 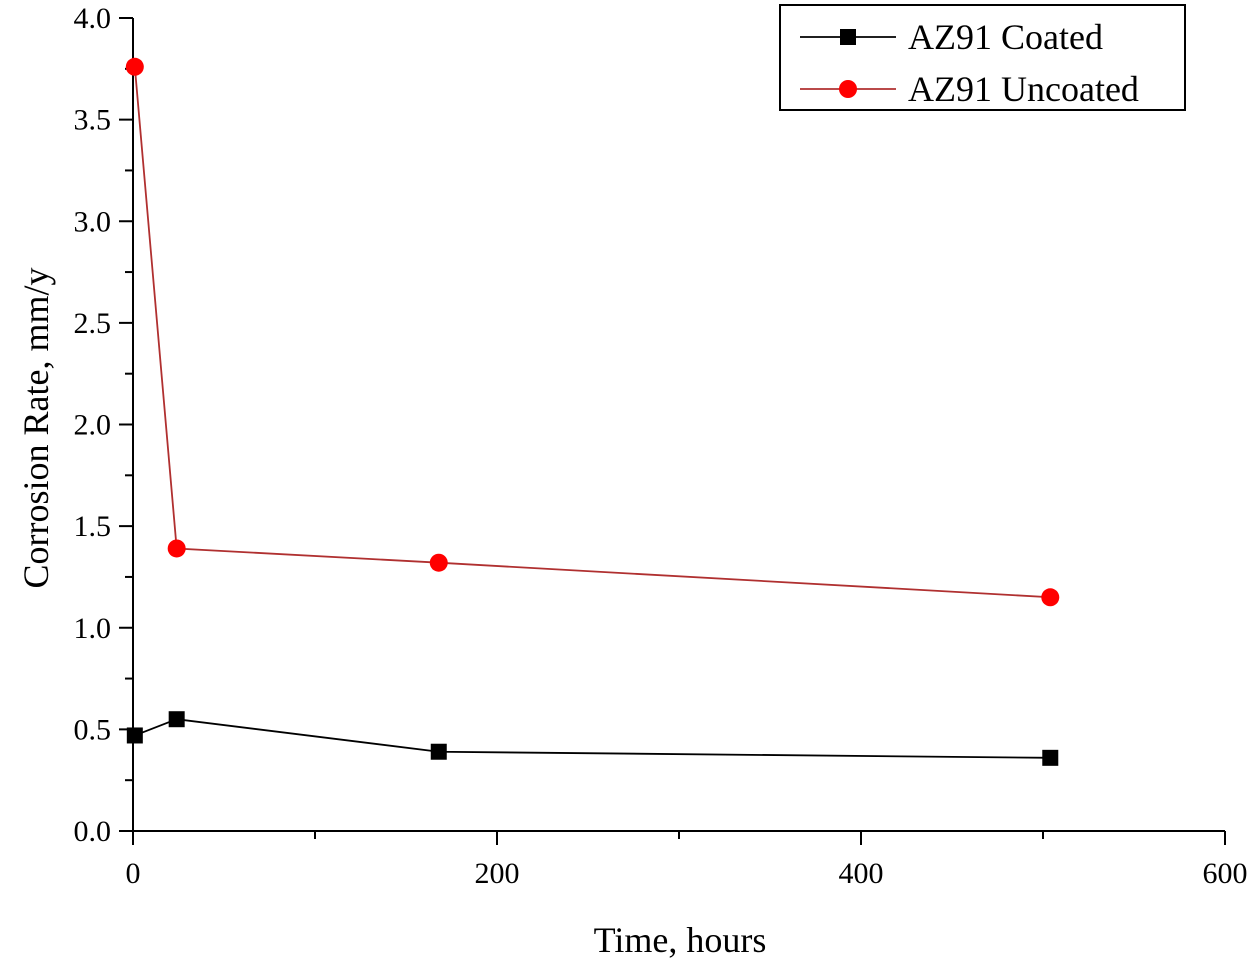 I want to click on y-tick-label: 1.5, so click(x=93, y=526).